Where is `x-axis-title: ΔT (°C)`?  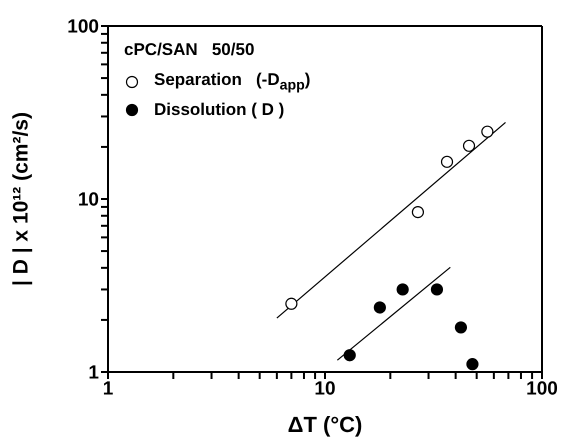 x-axis-title: ΔT (°C) is located at coordinates (325, 424).